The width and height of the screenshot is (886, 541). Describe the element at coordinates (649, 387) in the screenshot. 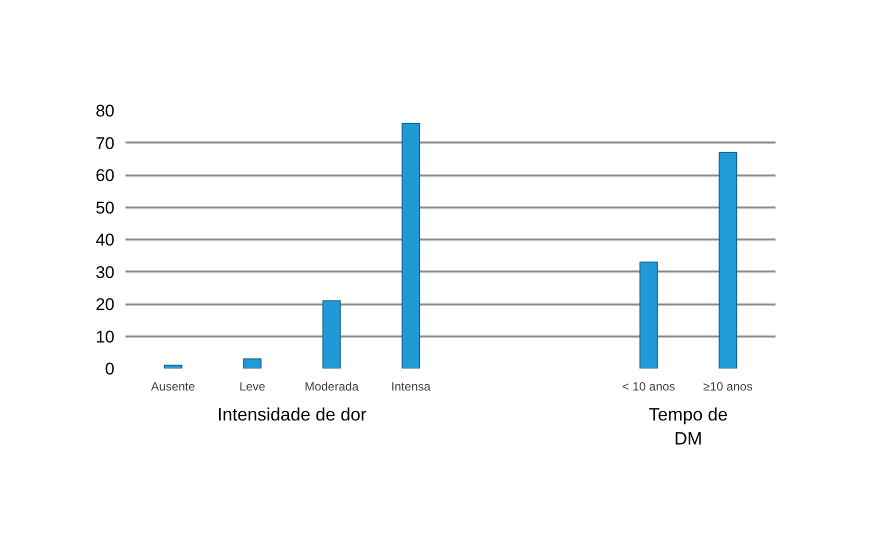

I see `x-tick-label: < 10 anos` at that location.